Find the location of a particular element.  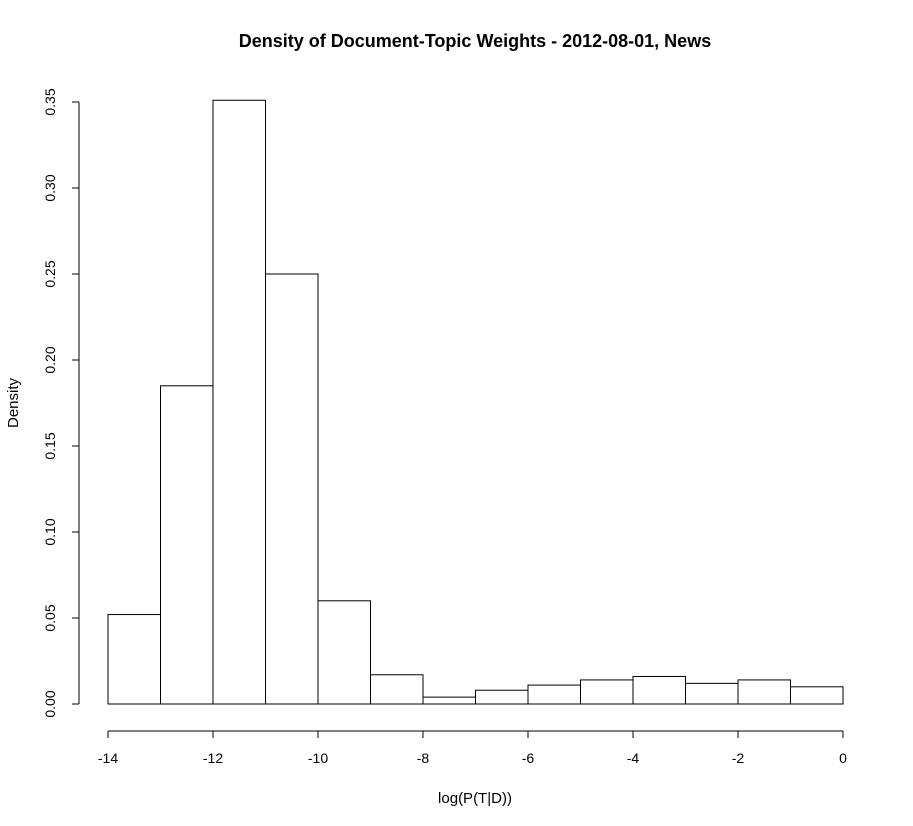

x-tick-label: -14 is located at coordinates (108, 758).